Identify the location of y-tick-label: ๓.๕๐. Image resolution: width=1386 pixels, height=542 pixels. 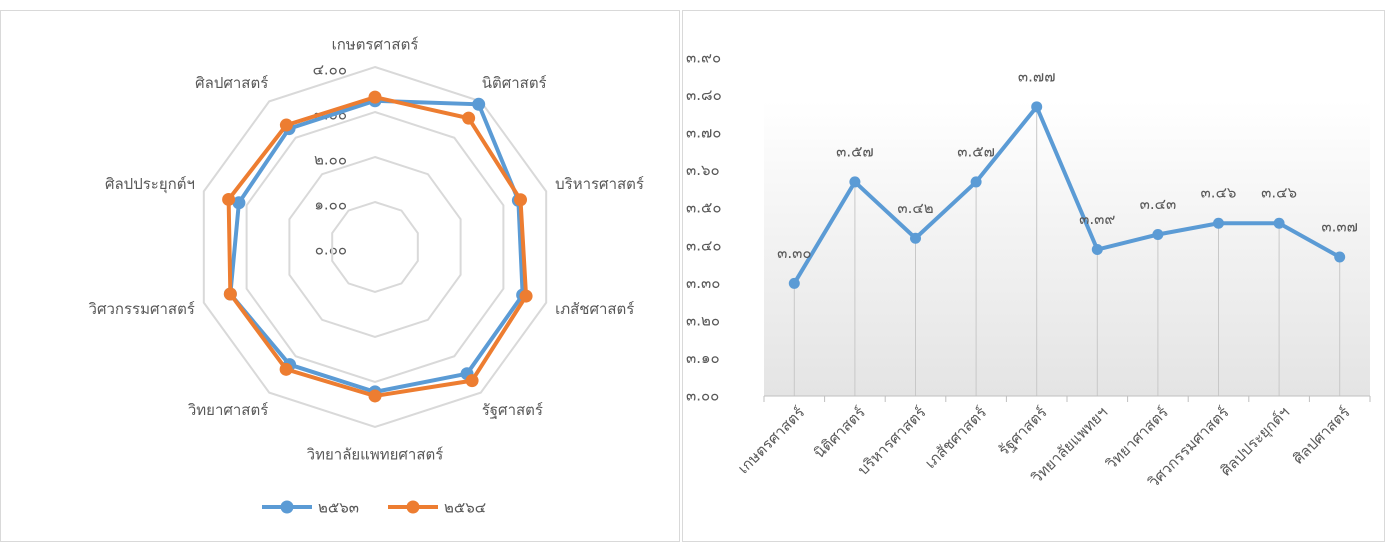
(704, 208).